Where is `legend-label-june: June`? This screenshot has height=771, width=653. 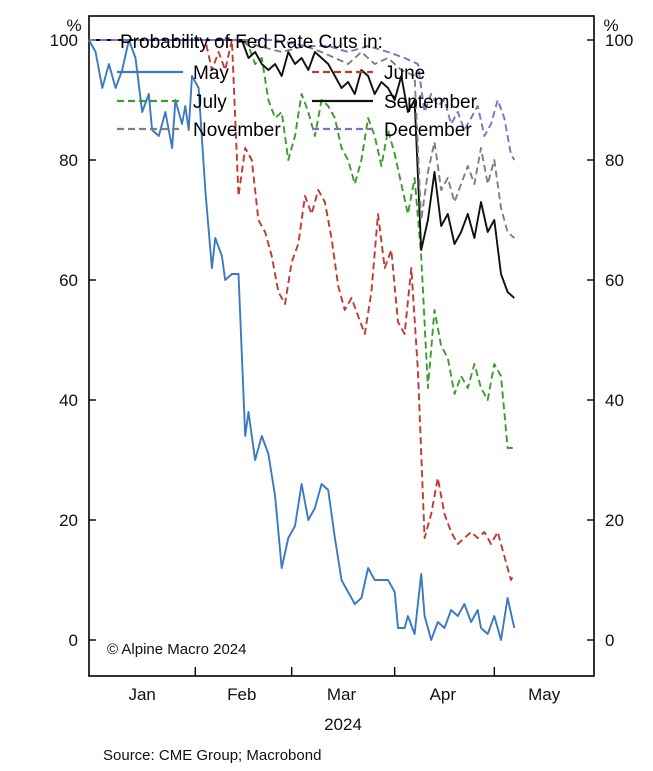
legend-label-june: June is located at coordinates (404, 73).